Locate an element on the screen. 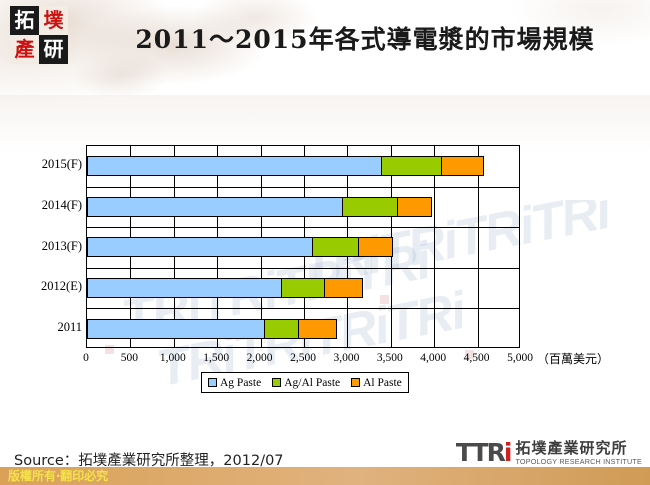  footer-copyright: 版權所有‧翻印必究 is located at coordinates (58, 476).